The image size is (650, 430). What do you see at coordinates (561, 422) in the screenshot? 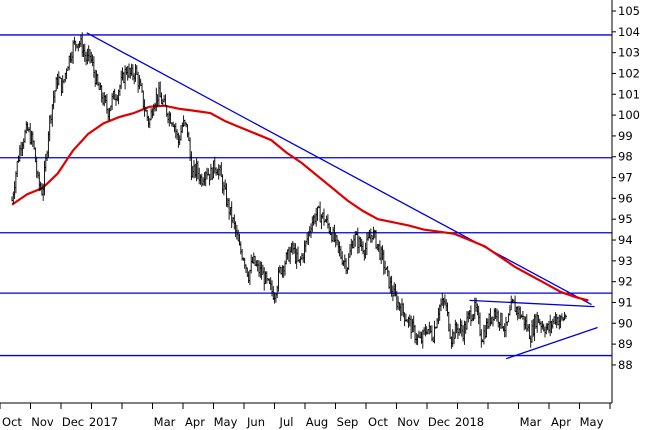
I see `x-tick-label-16: Apr` at bounding box center [561, 422].